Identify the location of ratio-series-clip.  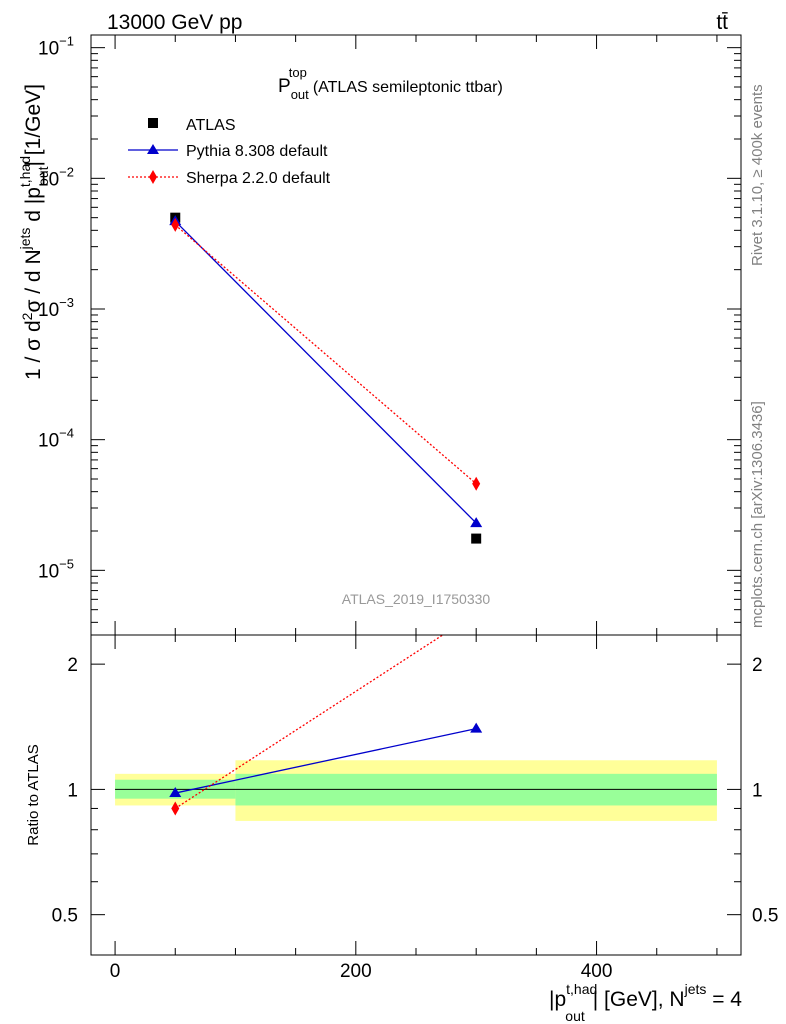
(326, 725).